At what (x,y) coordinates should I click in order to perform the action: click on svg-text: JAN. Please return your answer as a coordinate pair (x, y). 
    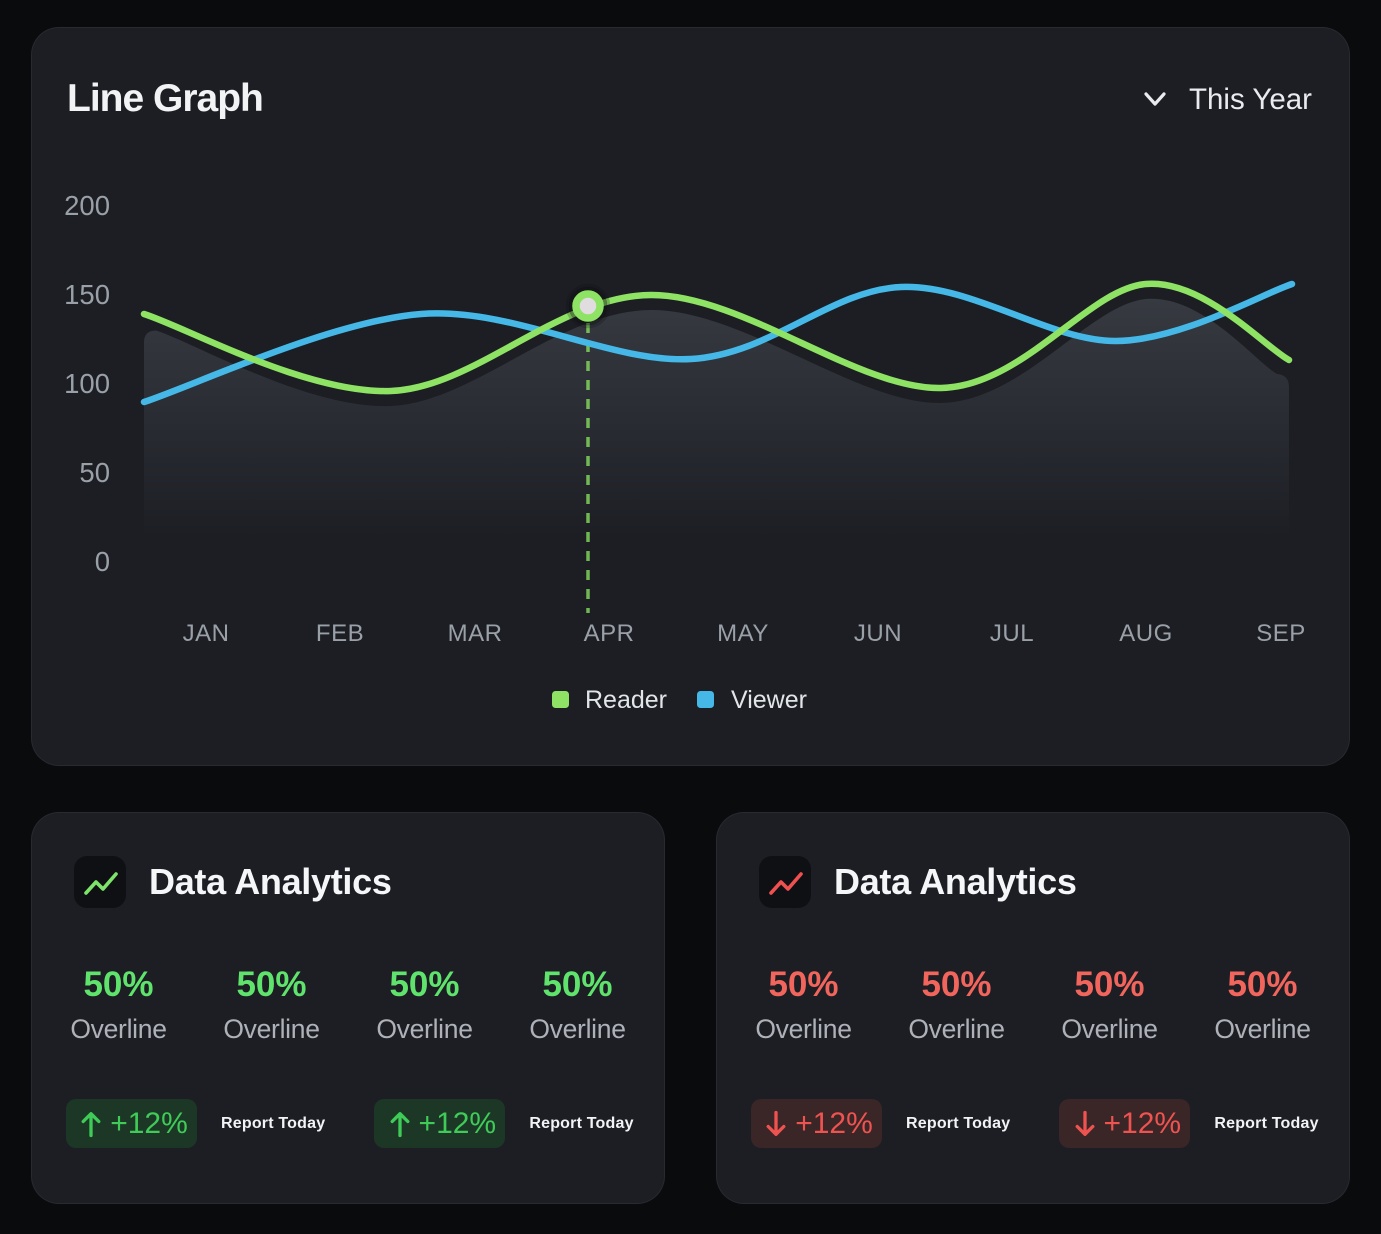
    Looking at the image, I should click on (206, 633).